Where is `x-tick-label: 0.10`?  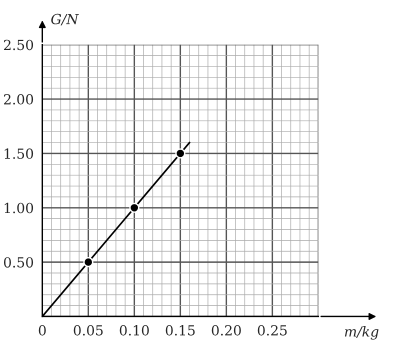
x-tick-label: 0.10 is located at coordinates (134, 330).